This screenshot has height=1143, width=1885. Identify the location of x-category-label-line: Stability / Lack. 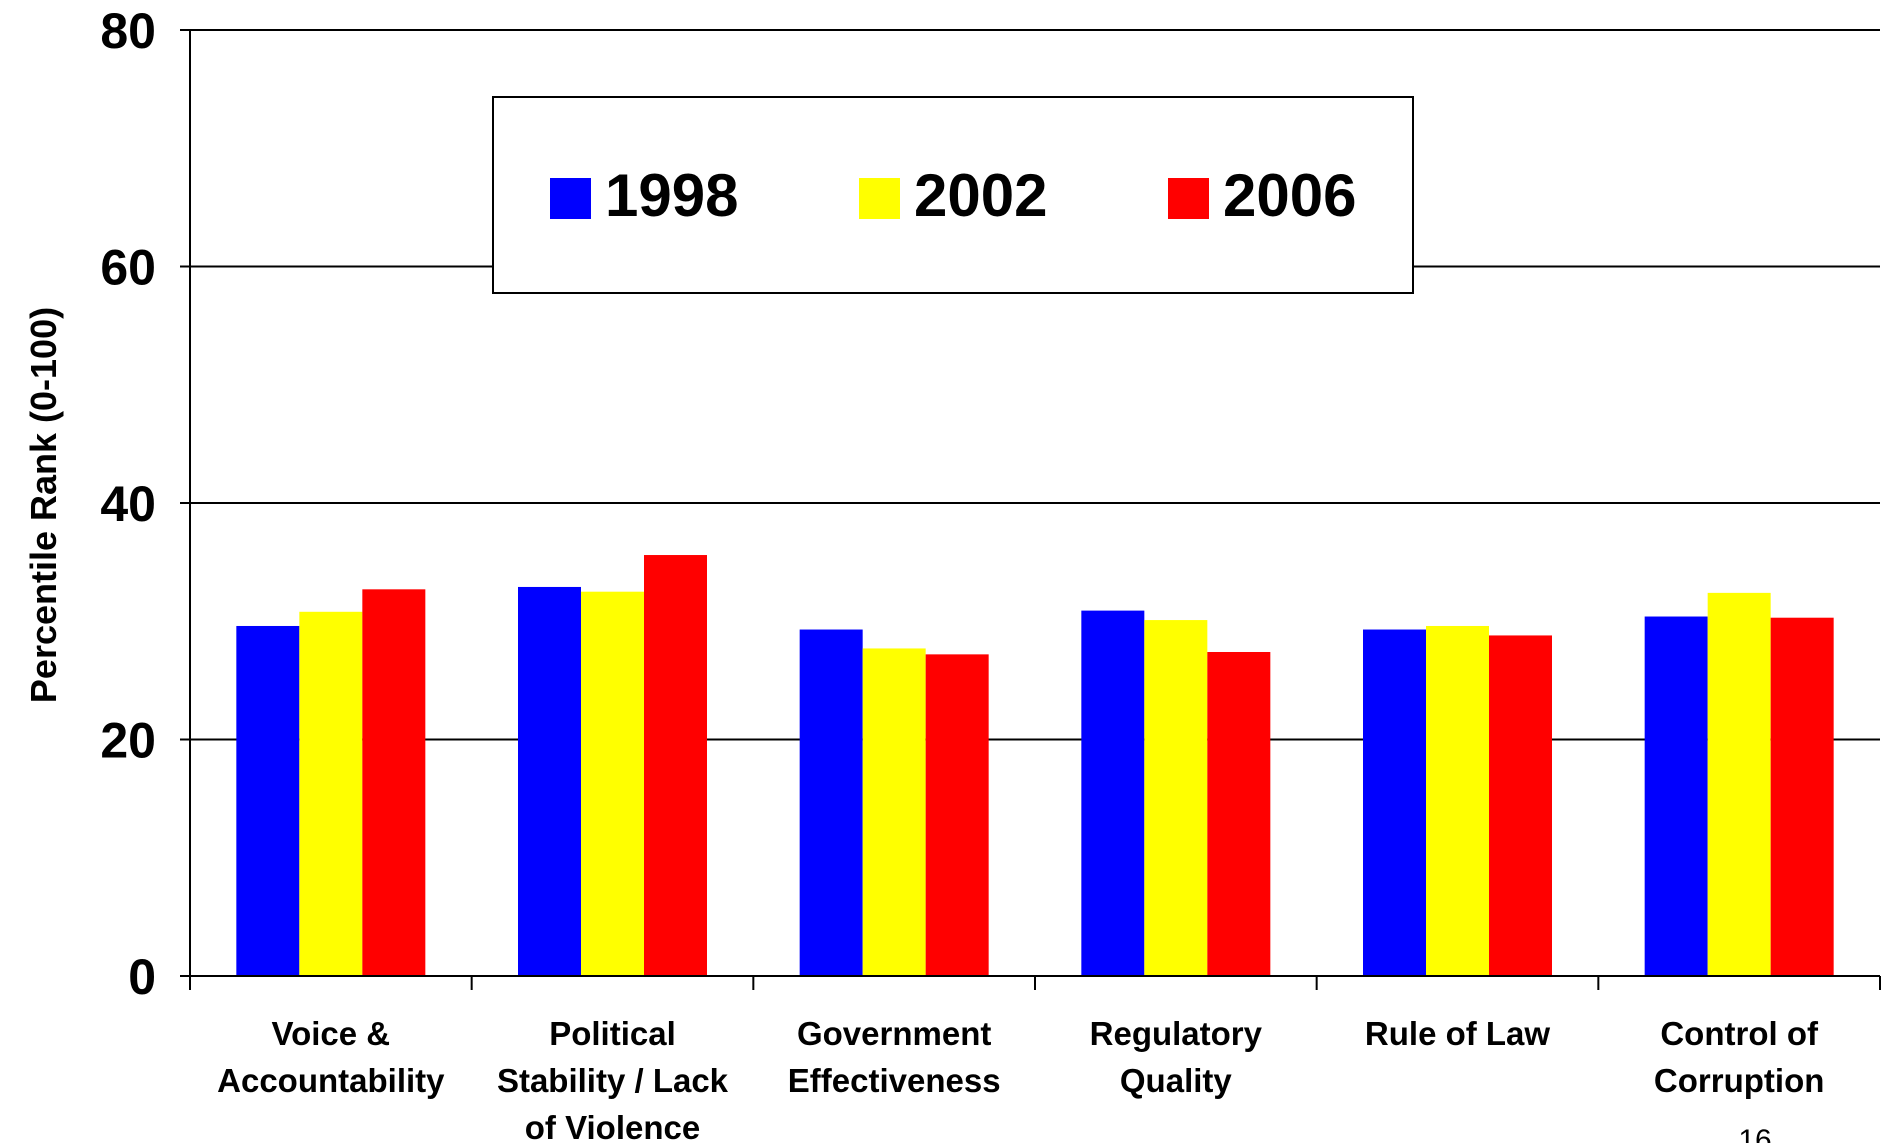
(613, 1080).